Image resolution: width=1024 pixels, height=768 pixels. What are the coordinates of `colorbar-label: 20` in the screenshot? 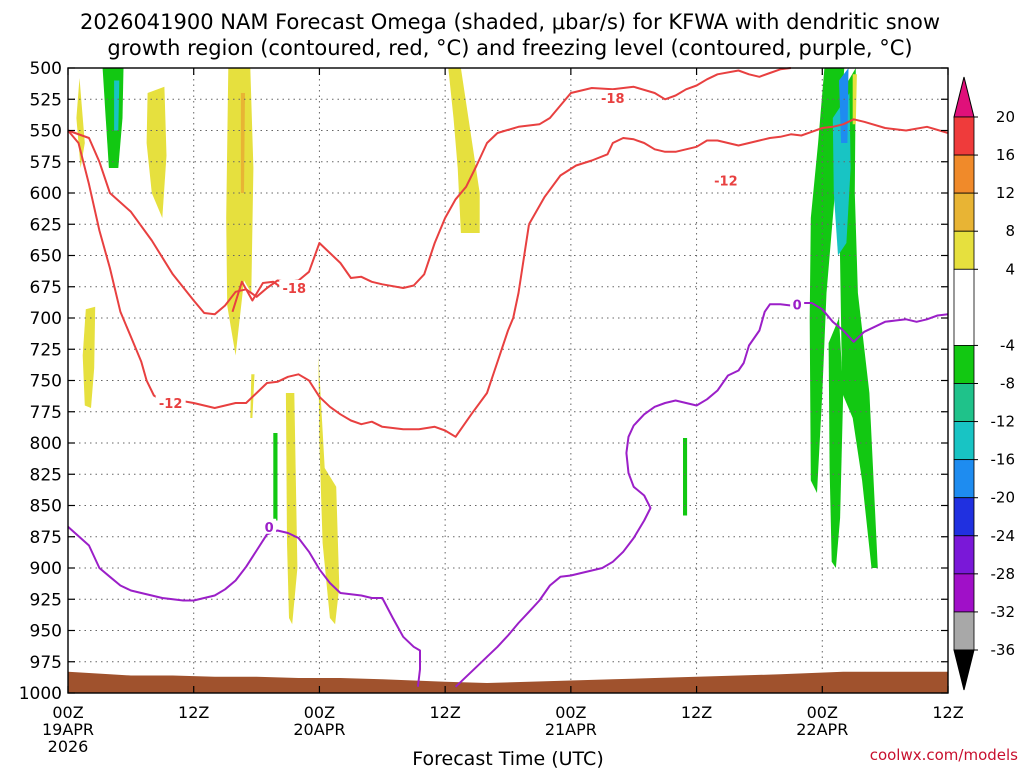 It's located at (1005, 117).